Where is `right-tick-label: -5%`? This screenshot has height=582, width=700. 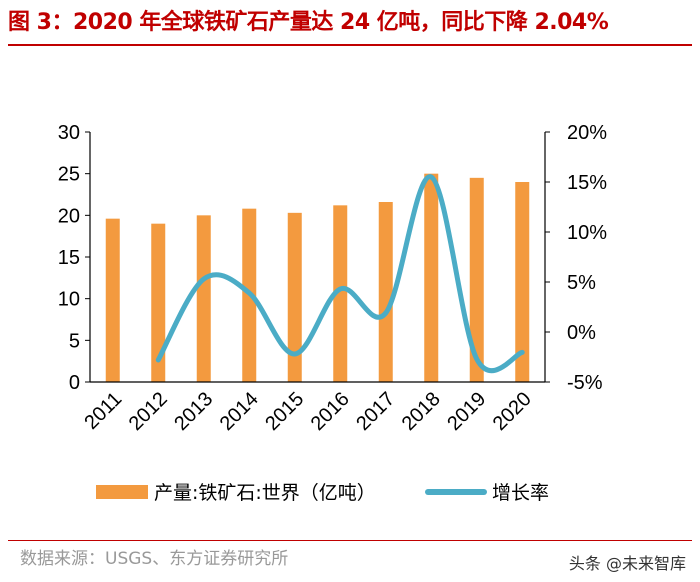 right-tick-label: -5% is located at coordinates (585, 383).